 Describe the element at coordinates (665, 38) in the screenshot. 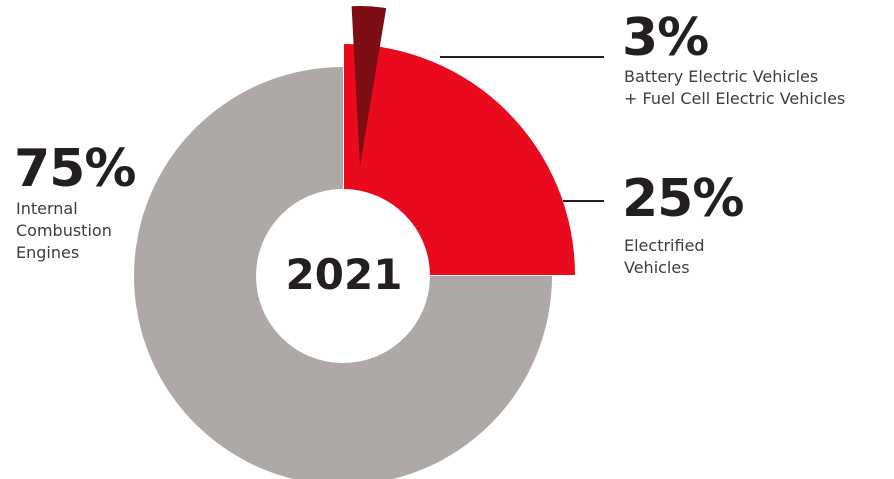

I see `bev-fcev-percent-label: 3%` at that location.